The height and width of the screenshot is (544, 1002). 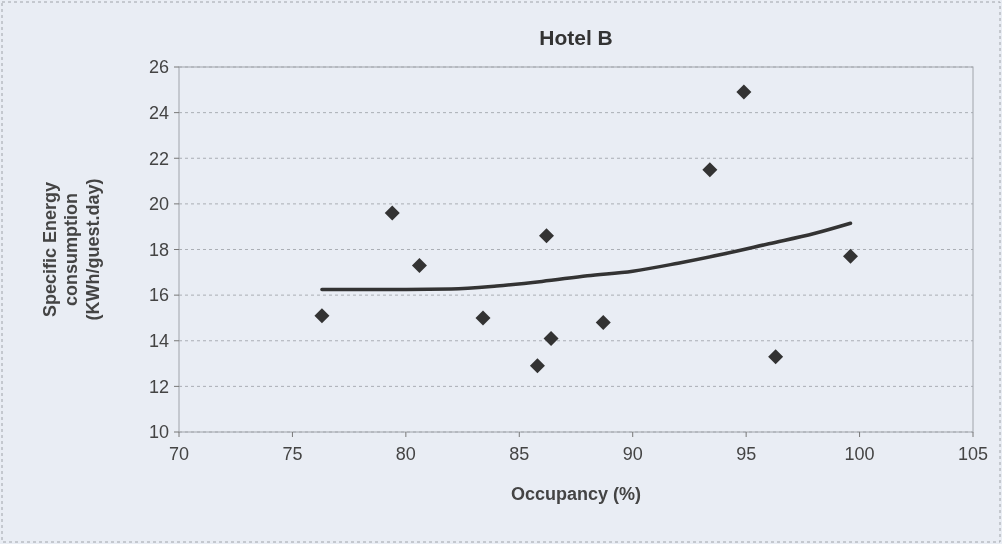 What do you see at coordinates (158, 249) in the screenshot?
I see `y-tick-label: 18` at bounding box center [158, 249].